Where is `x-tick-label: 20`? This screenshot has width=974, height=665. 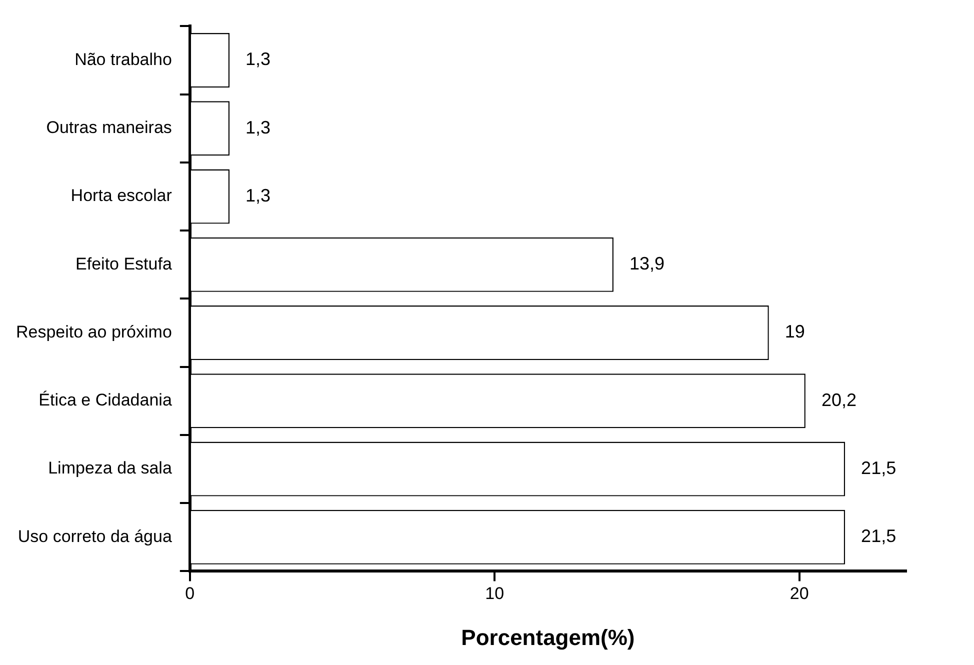 x-tick-label: 20 is located at coordinates (799, 594).